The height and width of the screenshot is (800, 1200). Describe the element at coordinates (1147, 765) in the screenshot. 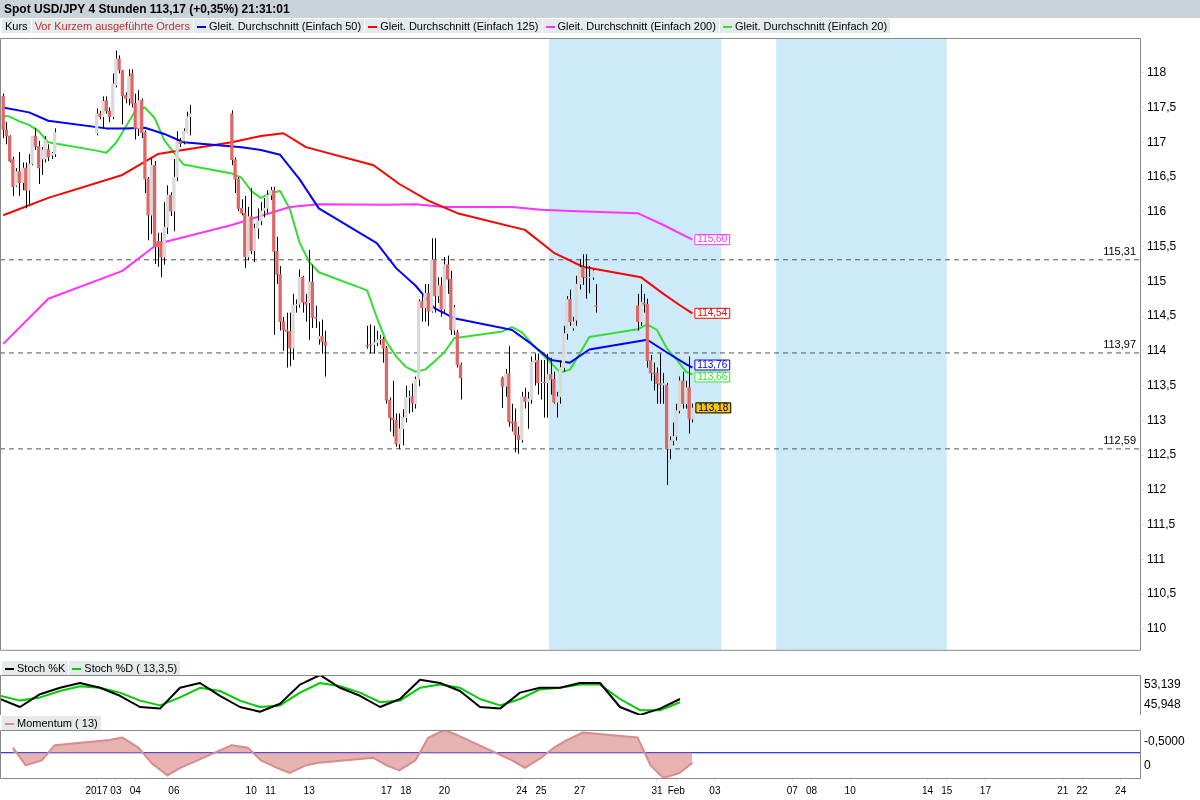

I see `text: 0` at that location.